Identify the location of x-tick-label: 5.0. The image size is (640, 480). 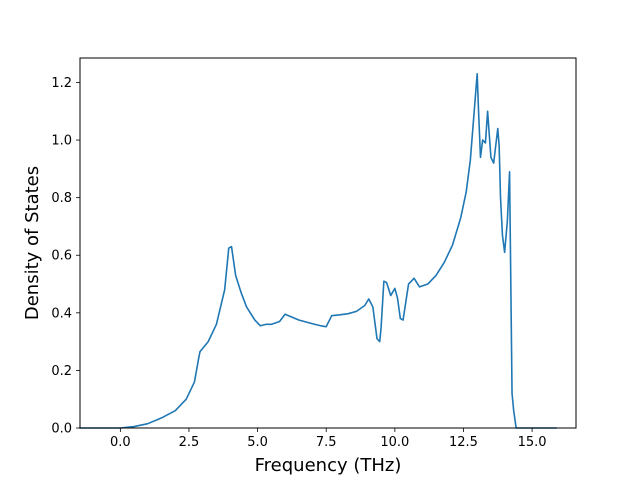
(257, 442).